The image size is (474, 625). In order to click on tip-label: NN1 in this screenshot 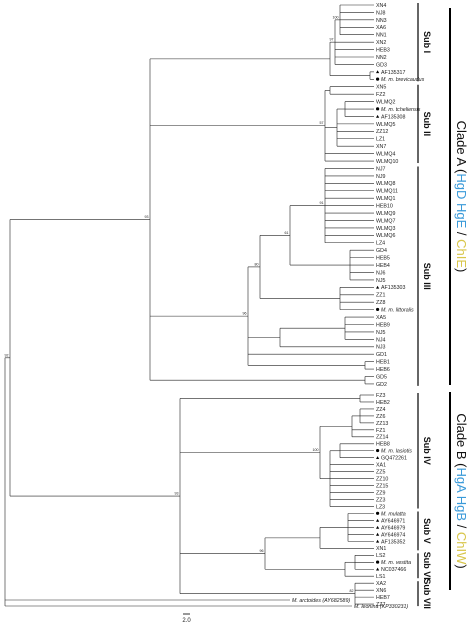, I will do `click(381, 36)`.